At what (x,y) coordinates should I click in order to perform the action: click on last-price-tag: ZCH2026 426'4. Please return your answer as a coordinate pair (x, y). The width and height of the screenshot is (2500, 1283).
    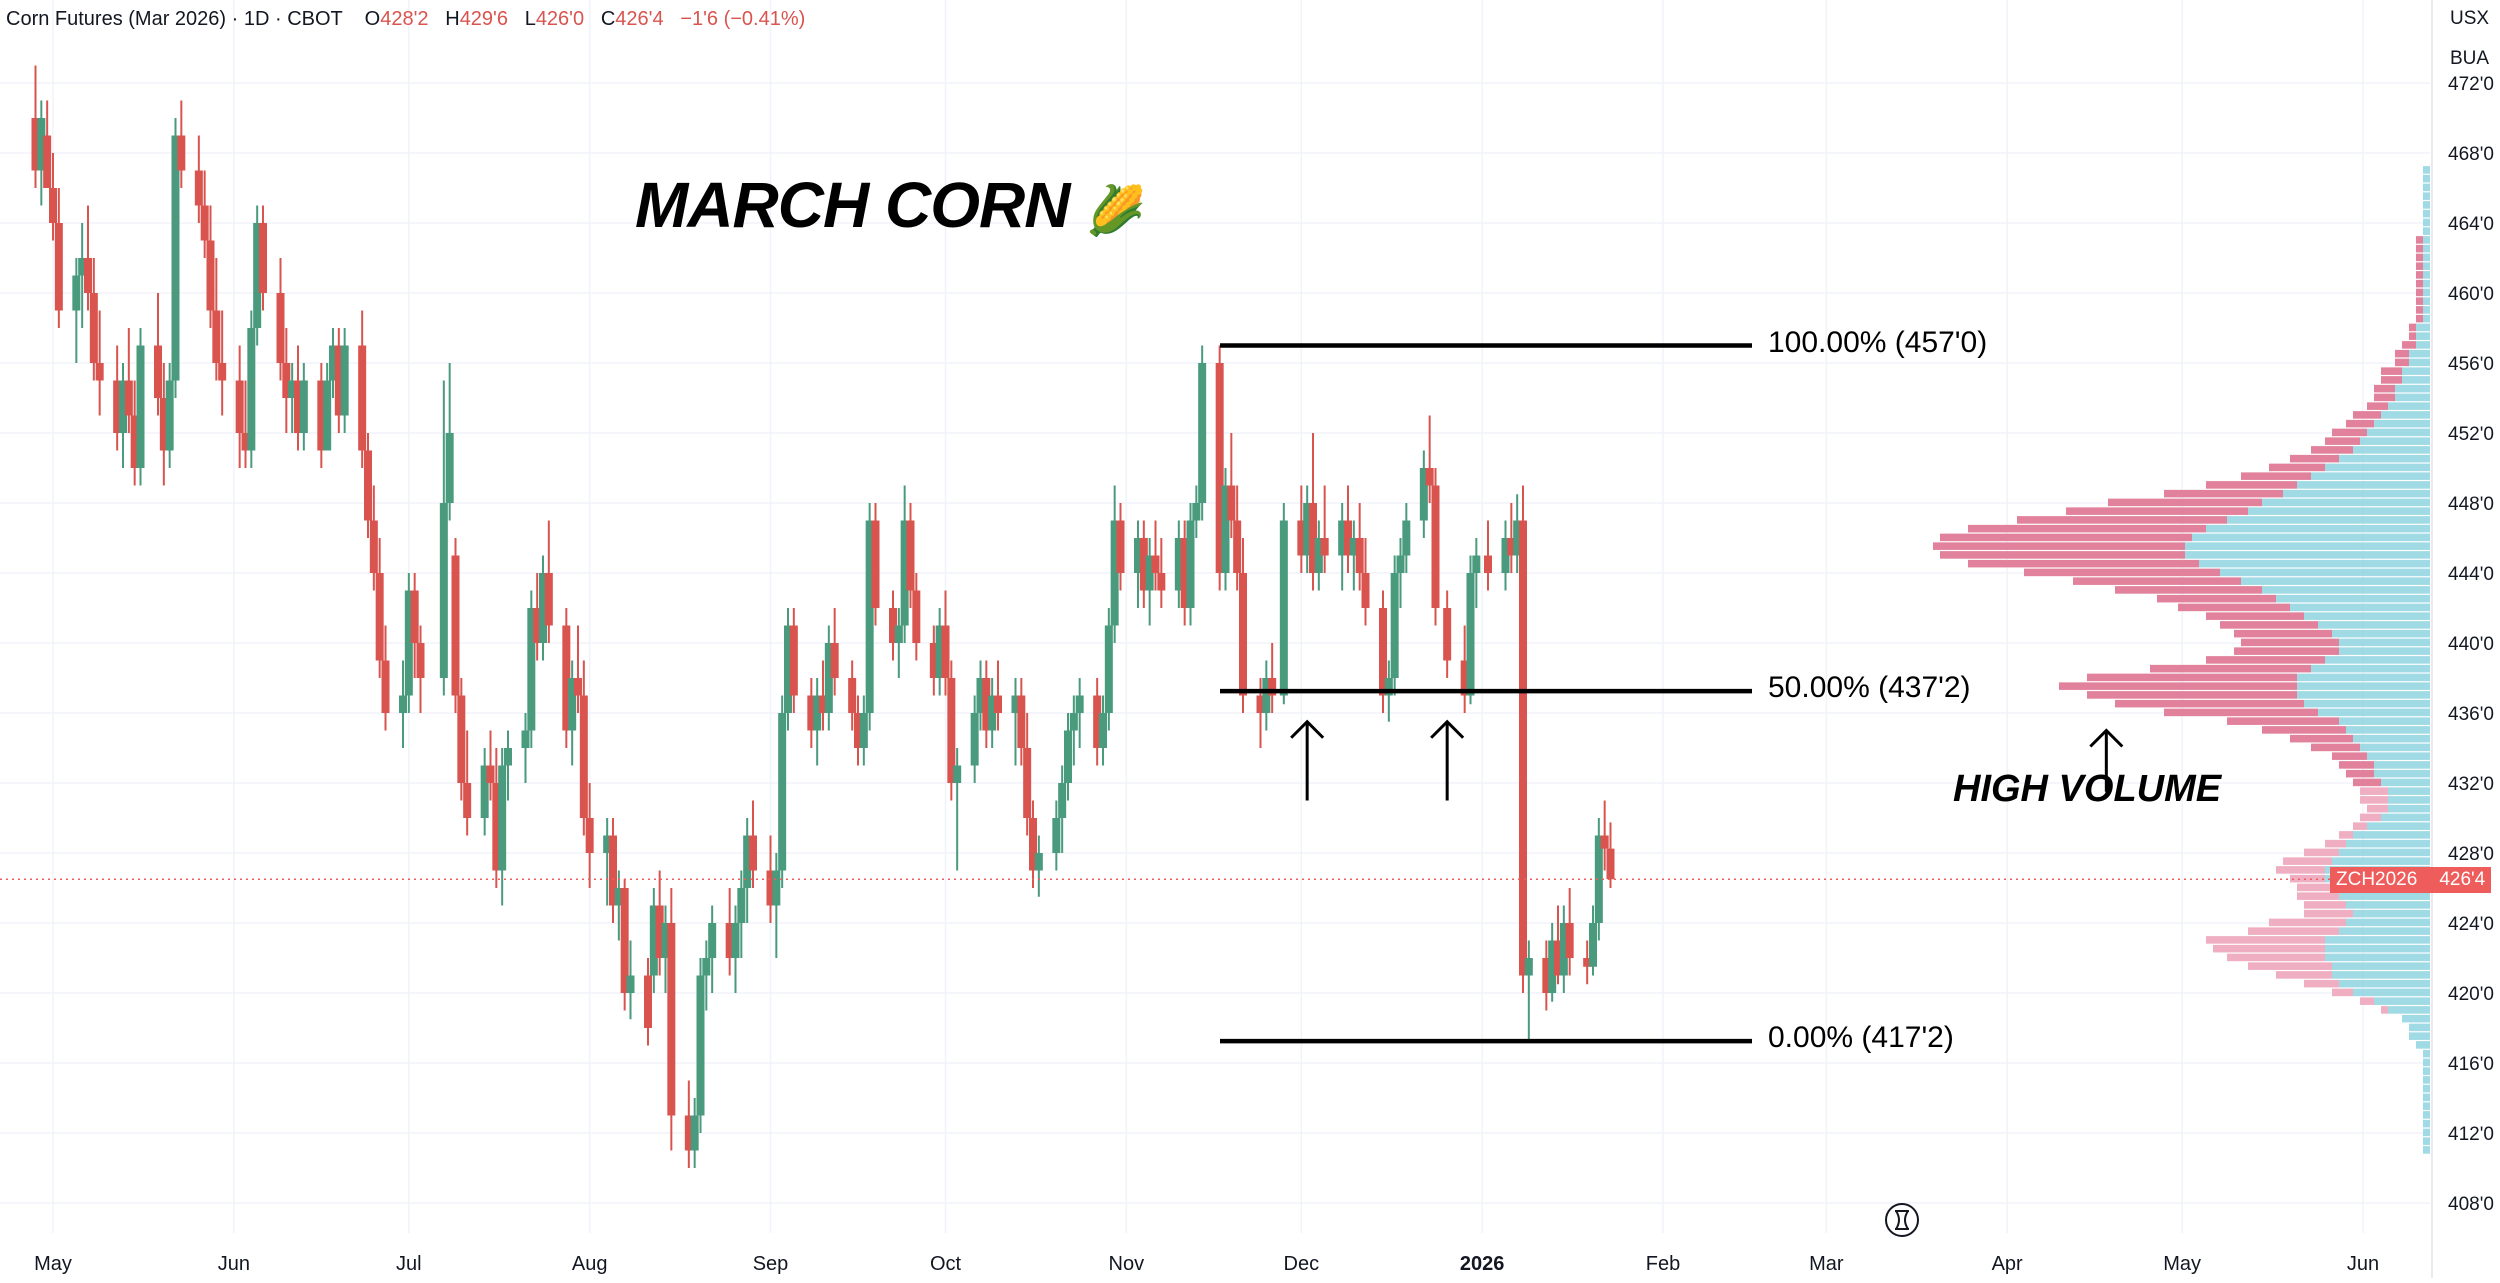
    Looking at the image, I should click on (2411, 880).